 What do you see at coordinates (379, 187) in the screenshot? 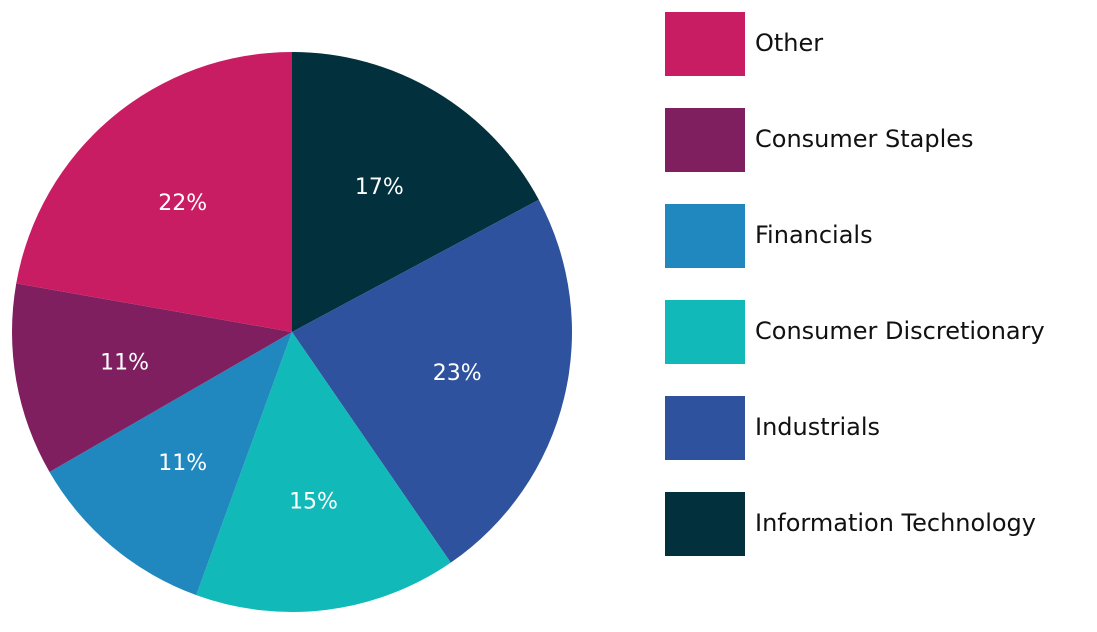
I see `slice-data-label: 17%` at bounding box center [379, 187].